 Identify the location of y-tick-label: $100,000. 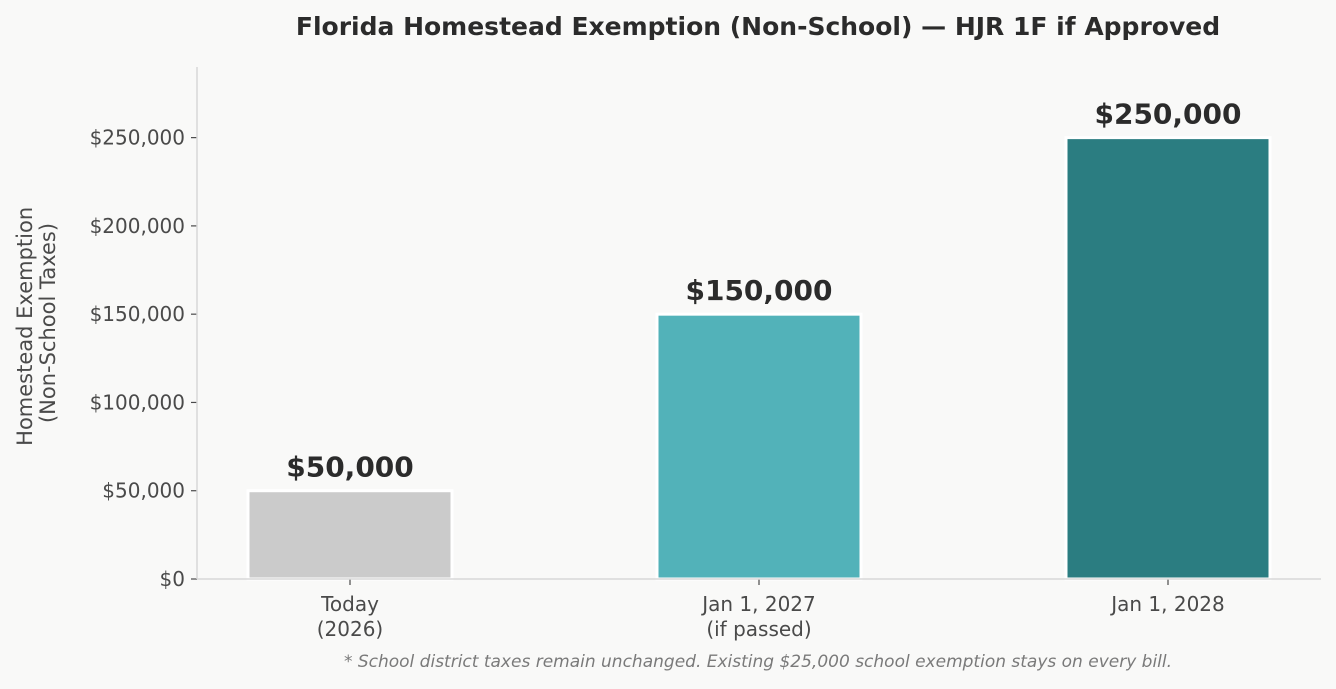
(137, 402).